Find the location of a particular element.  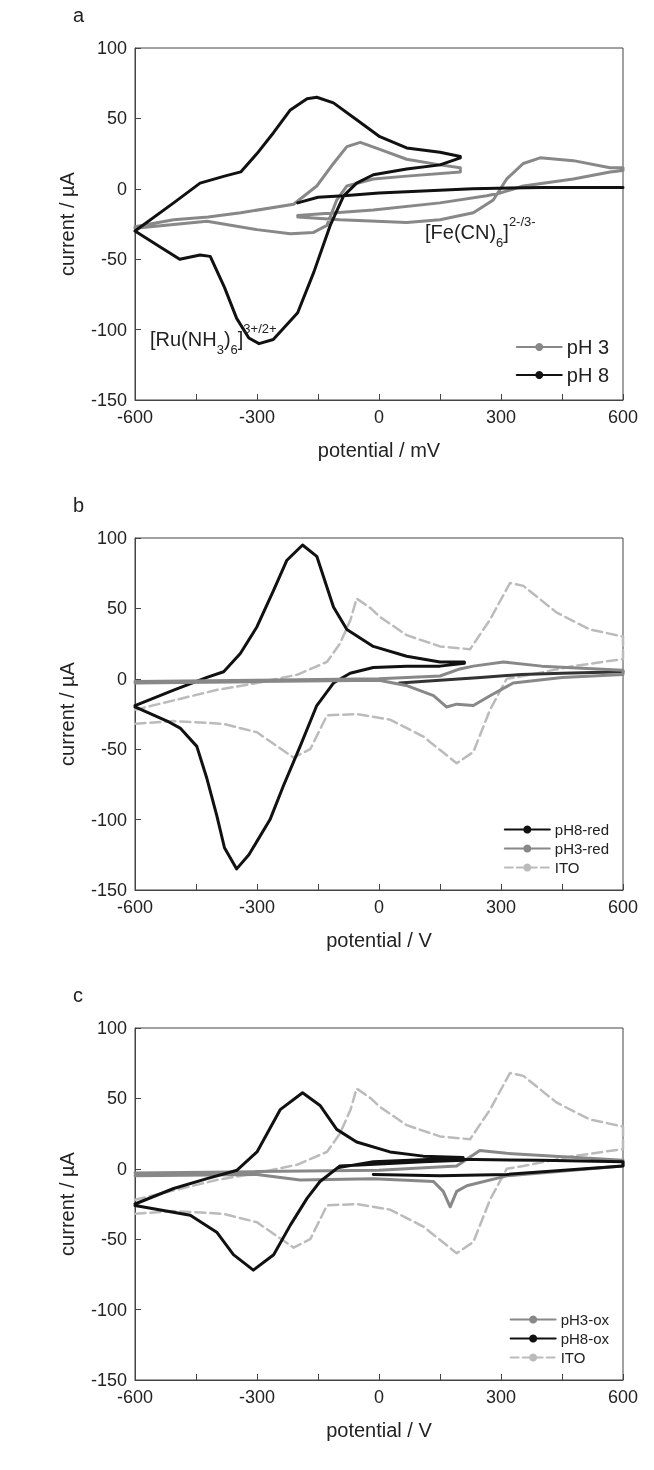

legend-label: pH 3 is located at coordinates (587, 347).